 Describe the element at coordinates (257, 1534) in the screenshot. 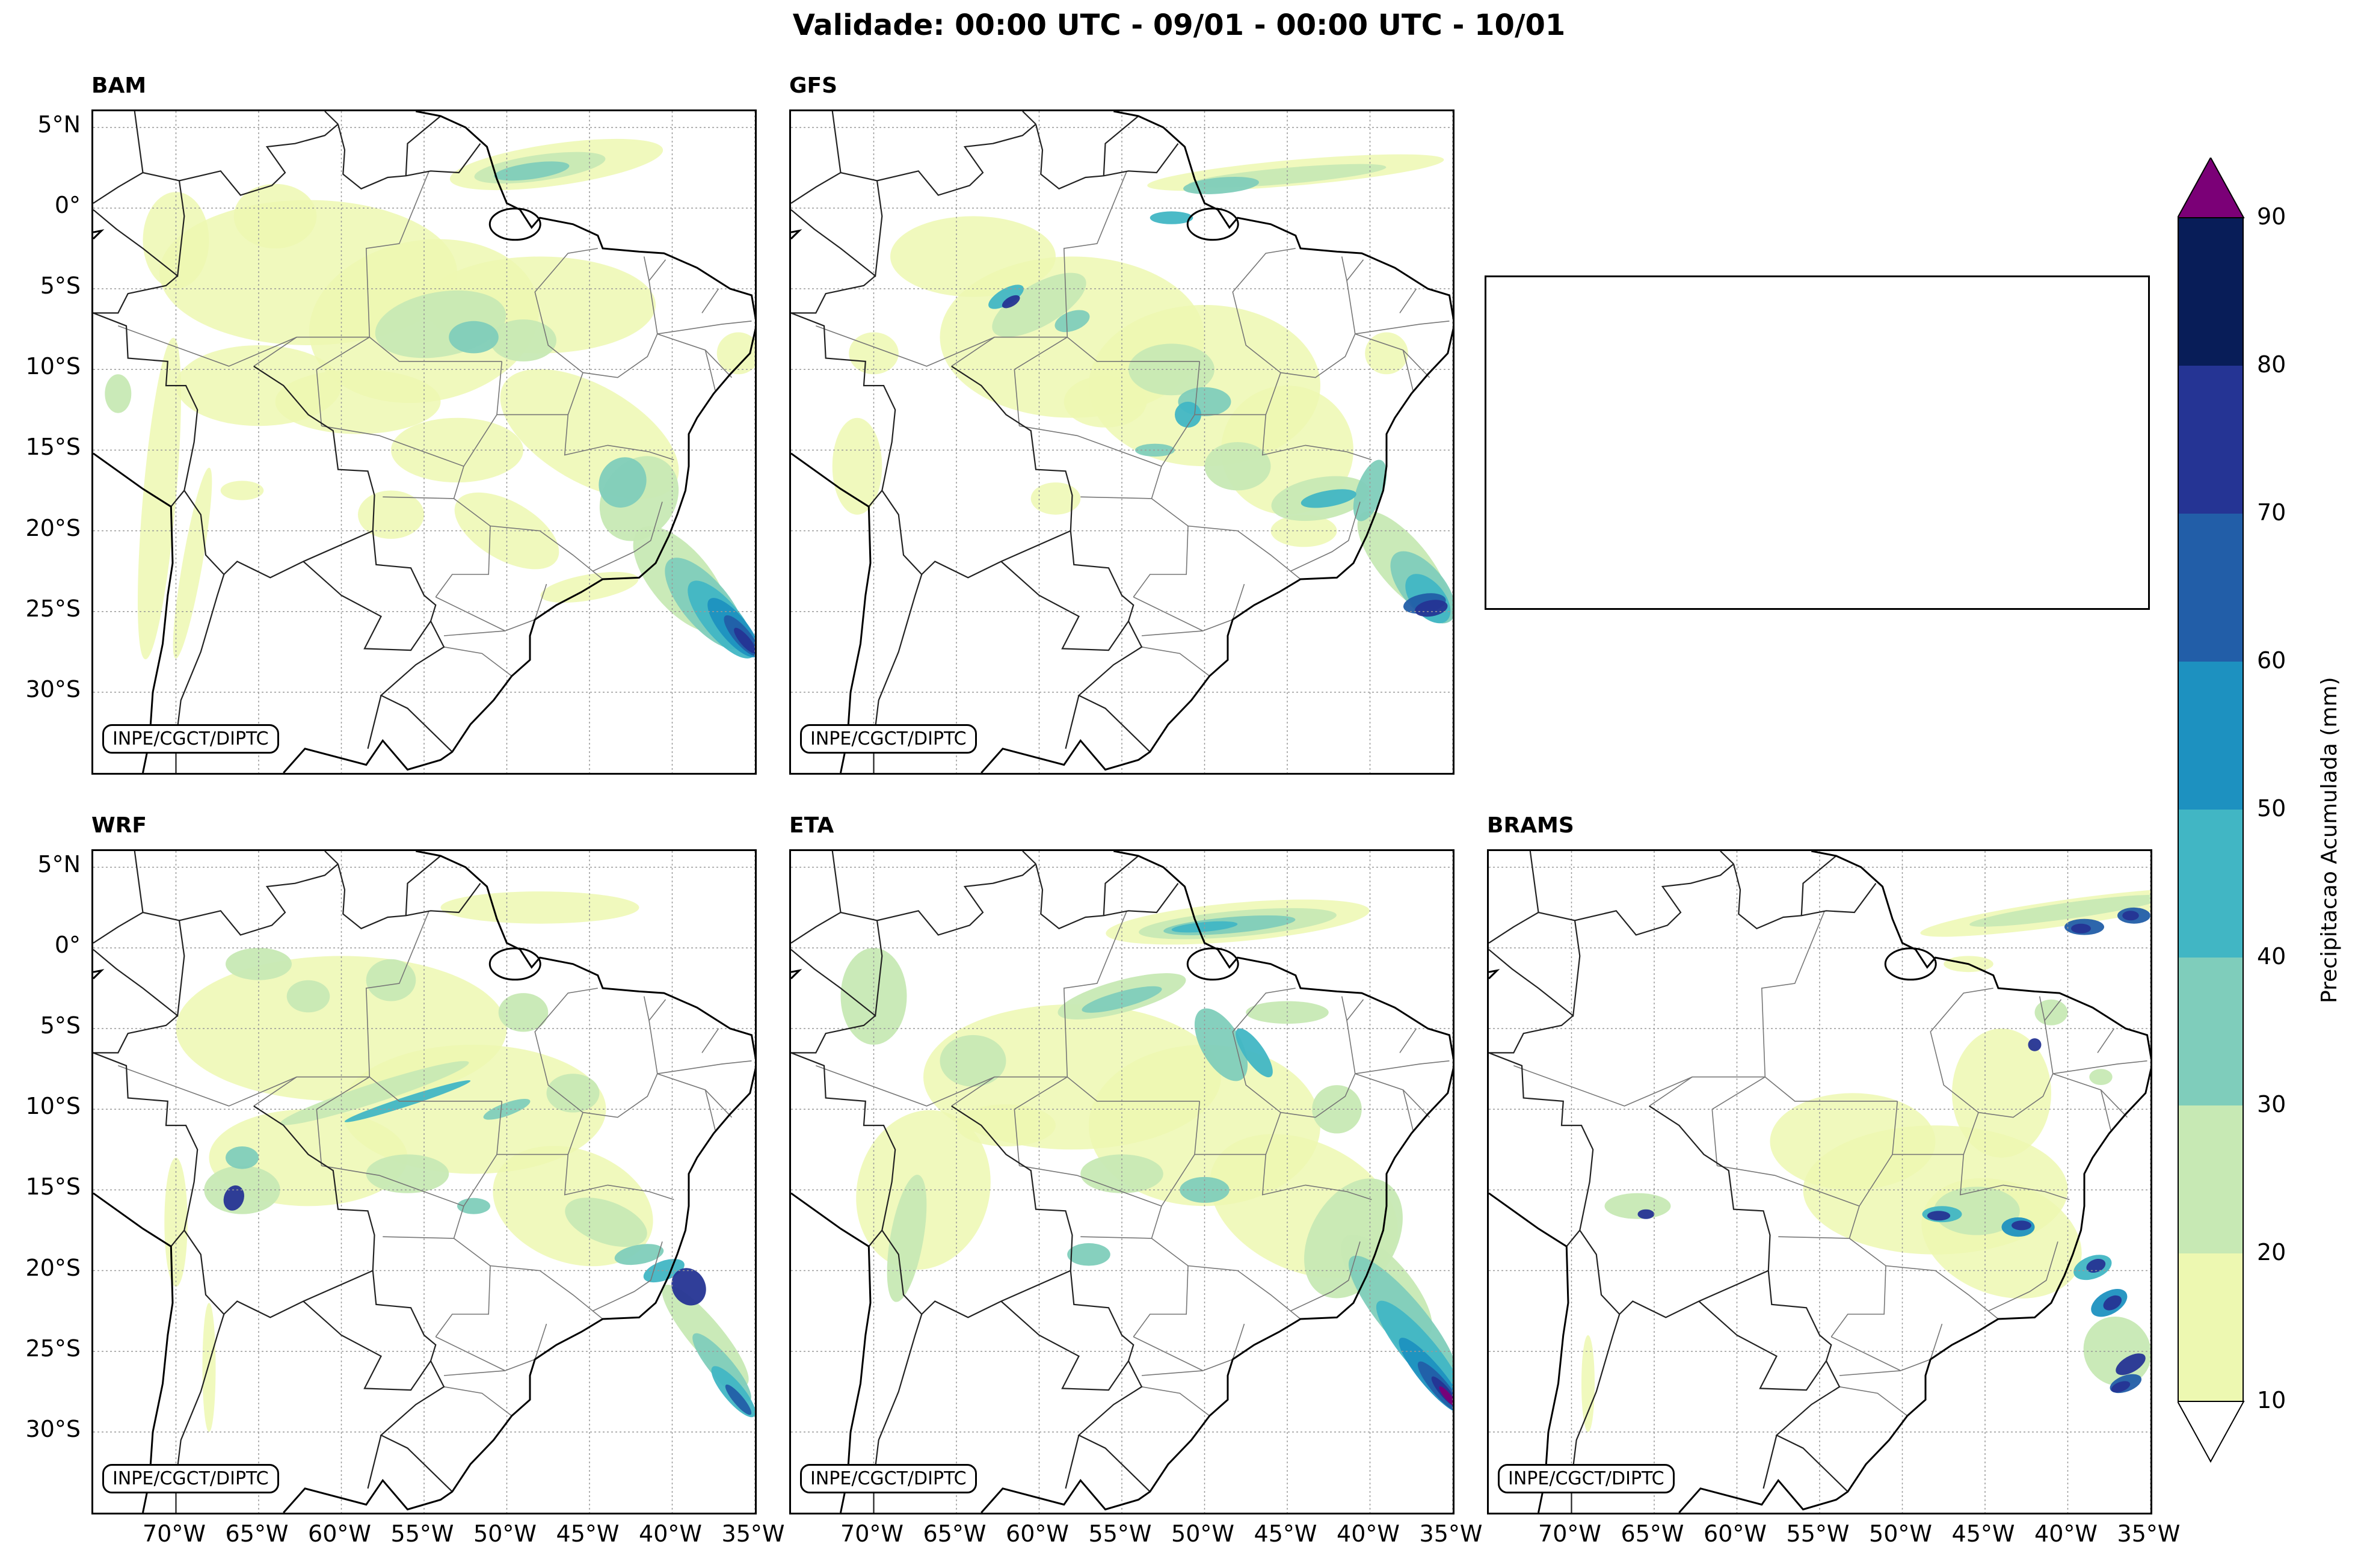

I see `lon-tick-label: 65°W` at that location.